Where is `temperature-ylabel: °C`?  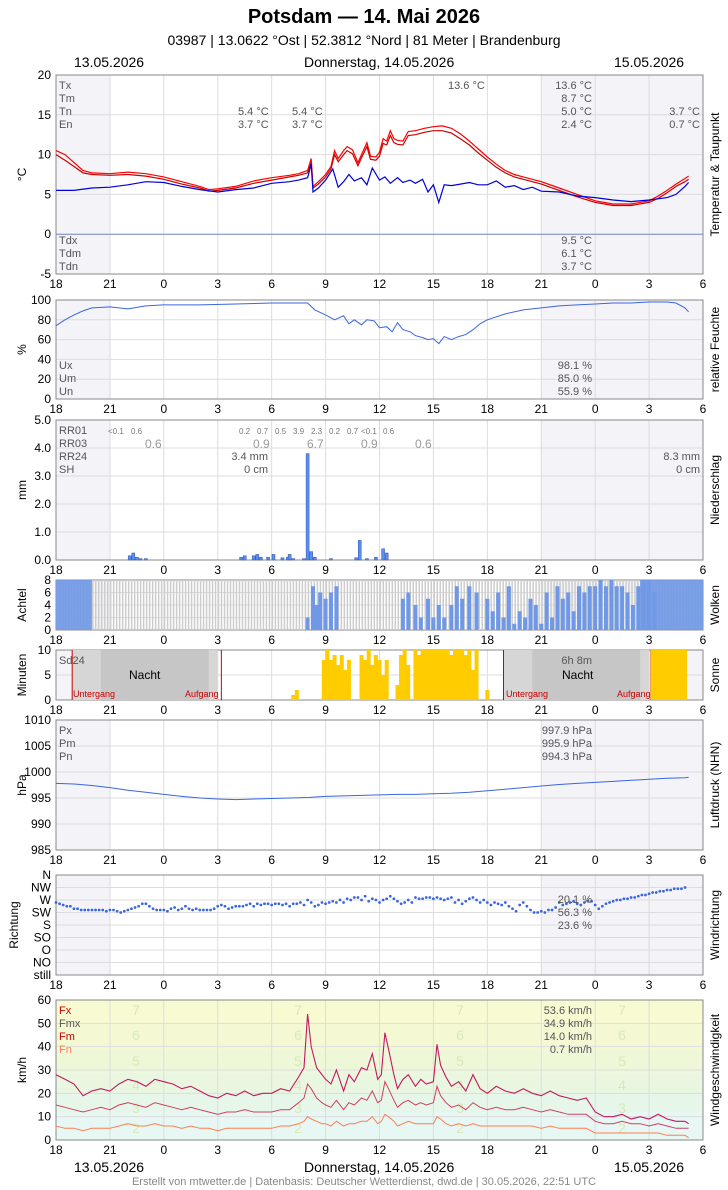
temperature-ylabel: °C is located at coordinates (22, 174).